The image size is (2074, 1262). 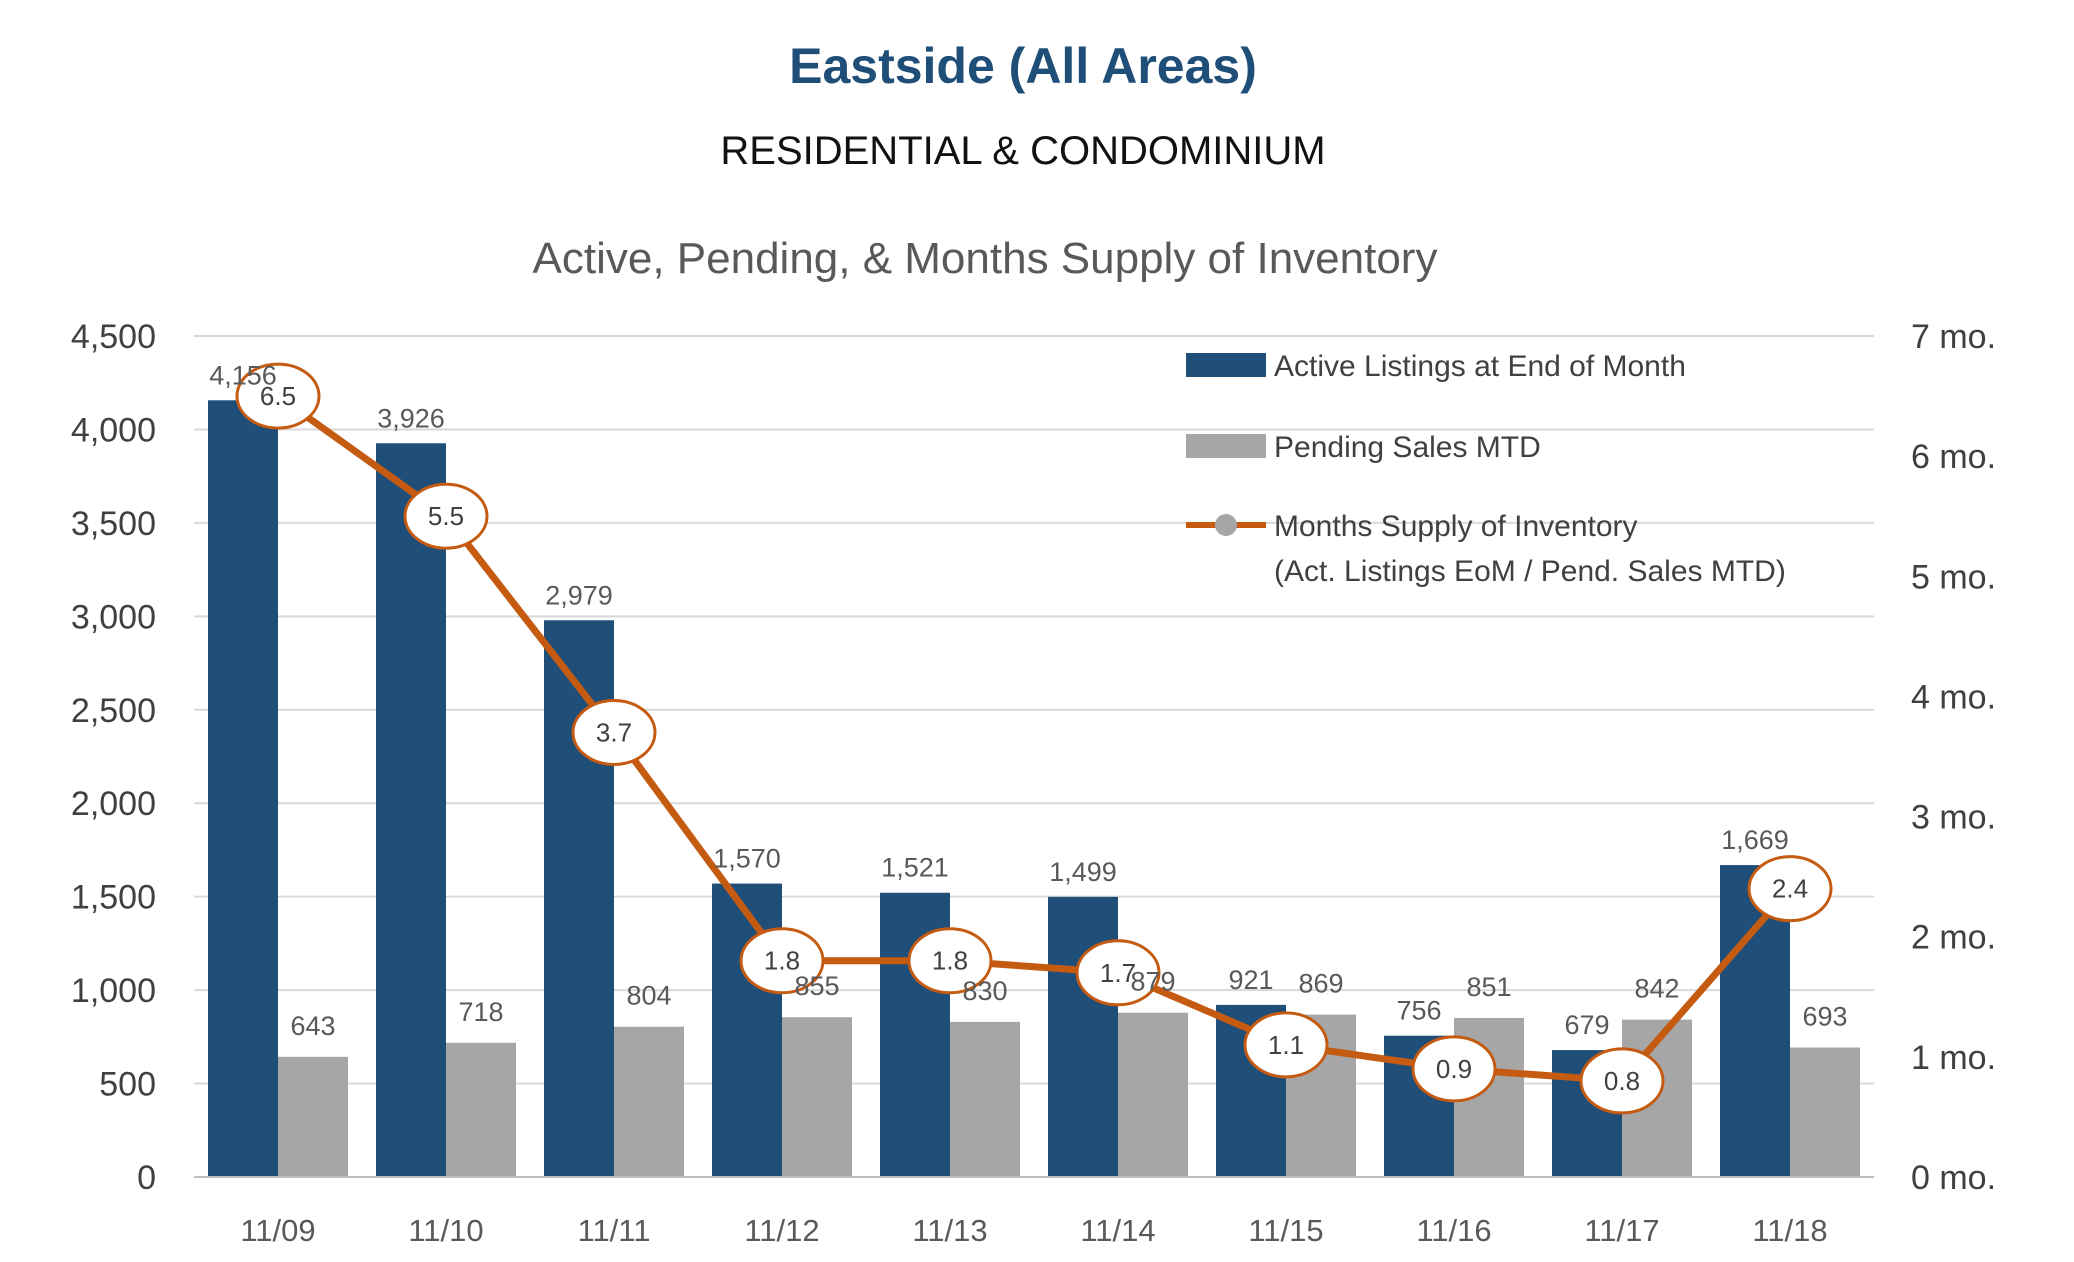 I want to click on data-label-pending: 842, so click(x=1656, y=989).